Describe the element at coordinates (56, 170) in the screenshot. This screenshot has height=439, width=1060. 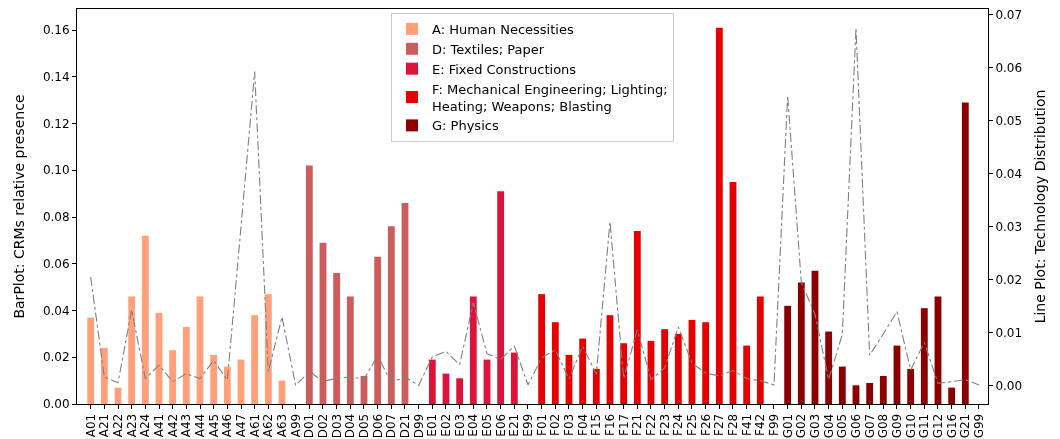
I see `y-tick-label: 0.10` at that location.